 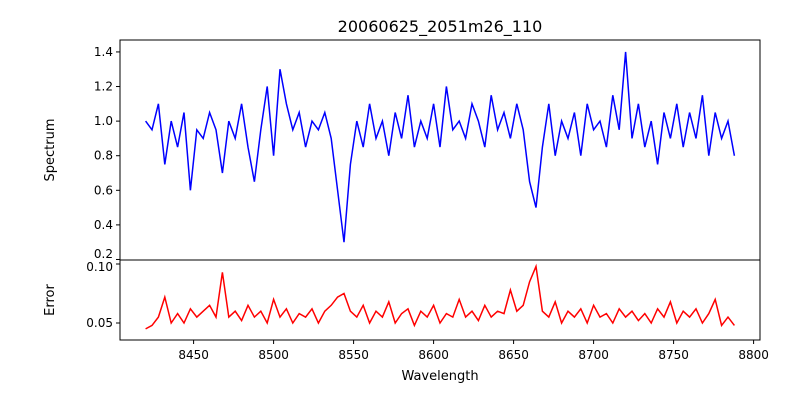 What do you see at coordinates (440, 296) in the screenshot?
I see `error-series-line` at bounding box center [440, 296].